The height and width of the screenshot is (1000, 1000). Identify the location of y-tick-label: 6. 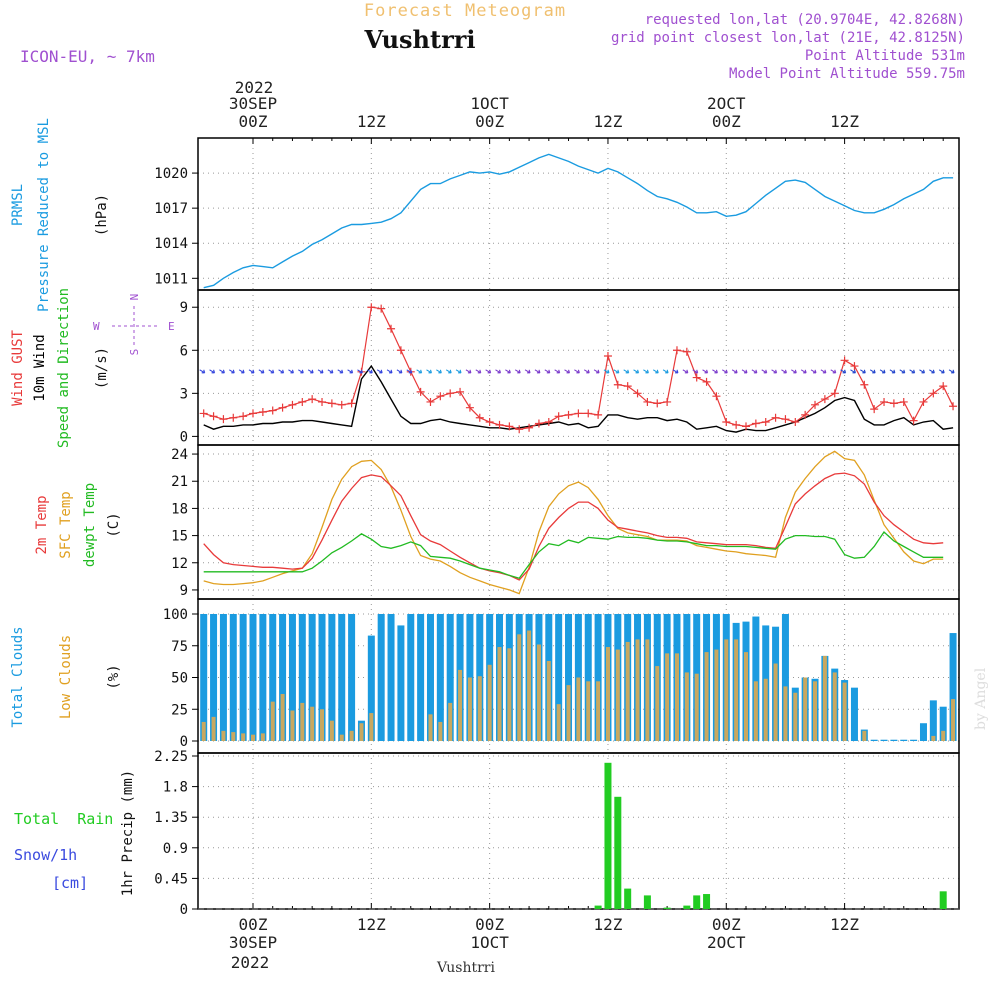
(184, 351).